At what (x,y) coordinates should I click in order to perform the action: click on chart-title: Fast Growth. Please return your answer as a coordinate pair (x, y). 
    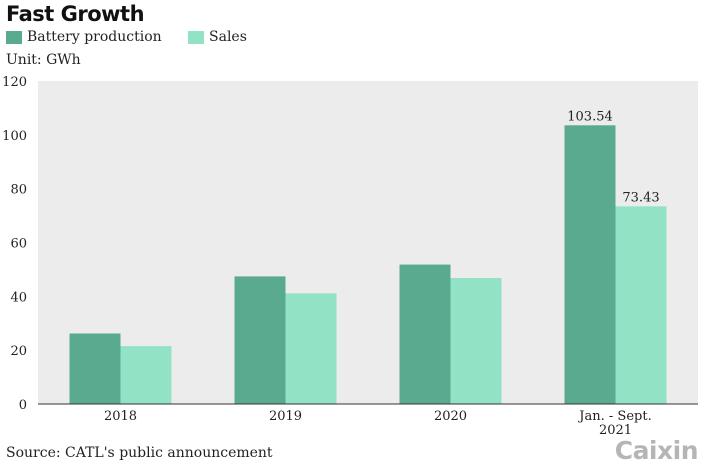
    Looking at the image, I should click on (75, 14).